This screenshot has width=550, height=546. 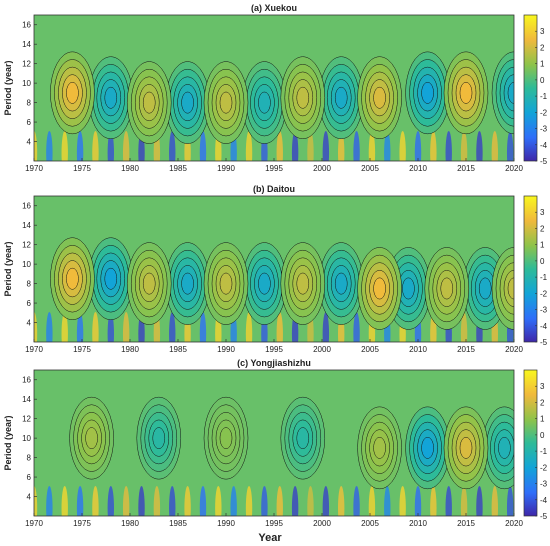 What do you see at coordinates (466, 523) in the screenshot?
I see `x-tick-label: 2015` at bounding box center [466, 523].